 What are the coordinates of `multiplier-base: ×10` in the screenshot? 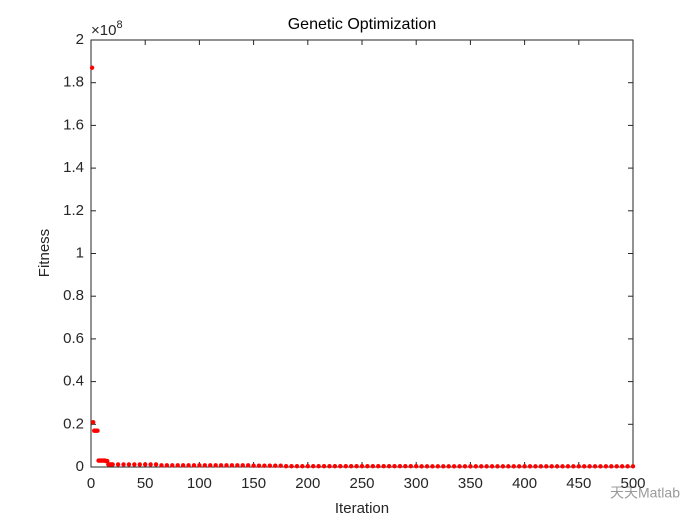 It's located at (103, 30).